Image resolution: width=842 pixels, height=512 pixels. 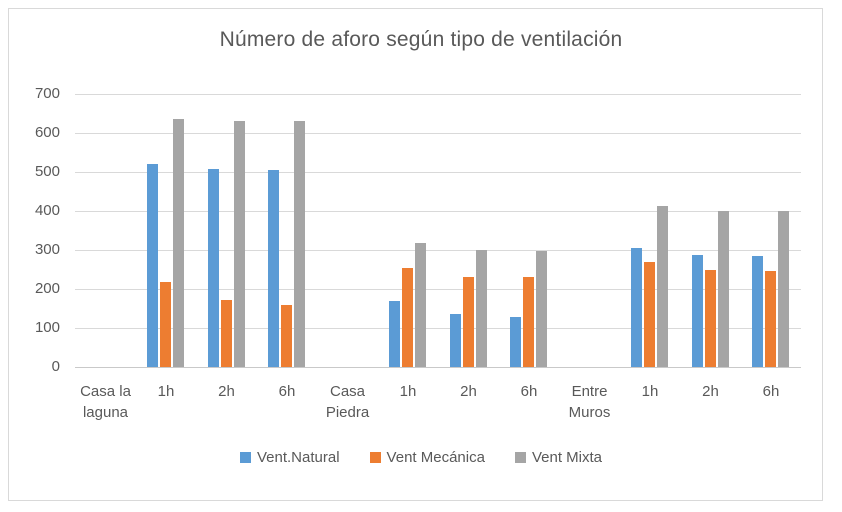 What do you see at coordinates (47, 93) in the screenshot?
I see `y-axis-tick-label: 700` at bounding box center [47, 93].